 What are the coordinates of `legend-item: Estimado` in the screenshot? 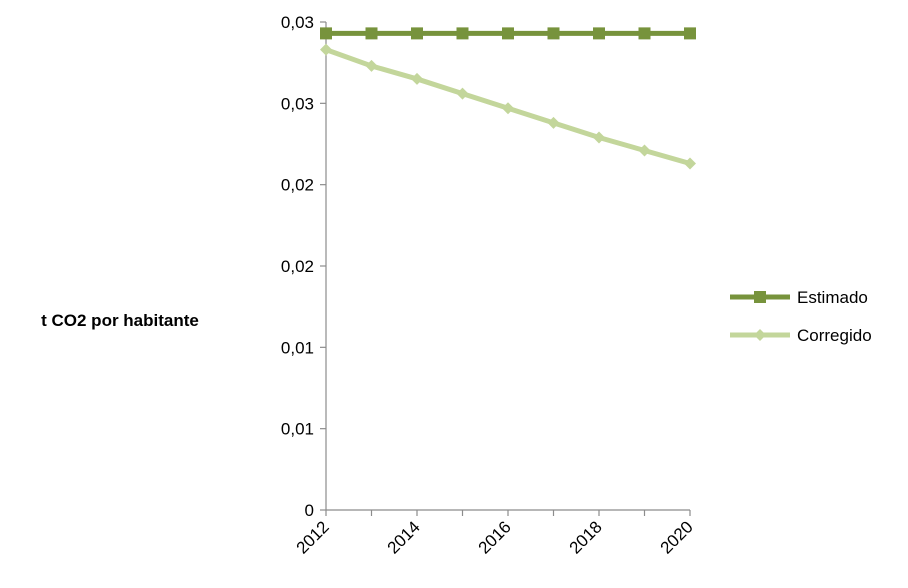 It's located at (799, 297).